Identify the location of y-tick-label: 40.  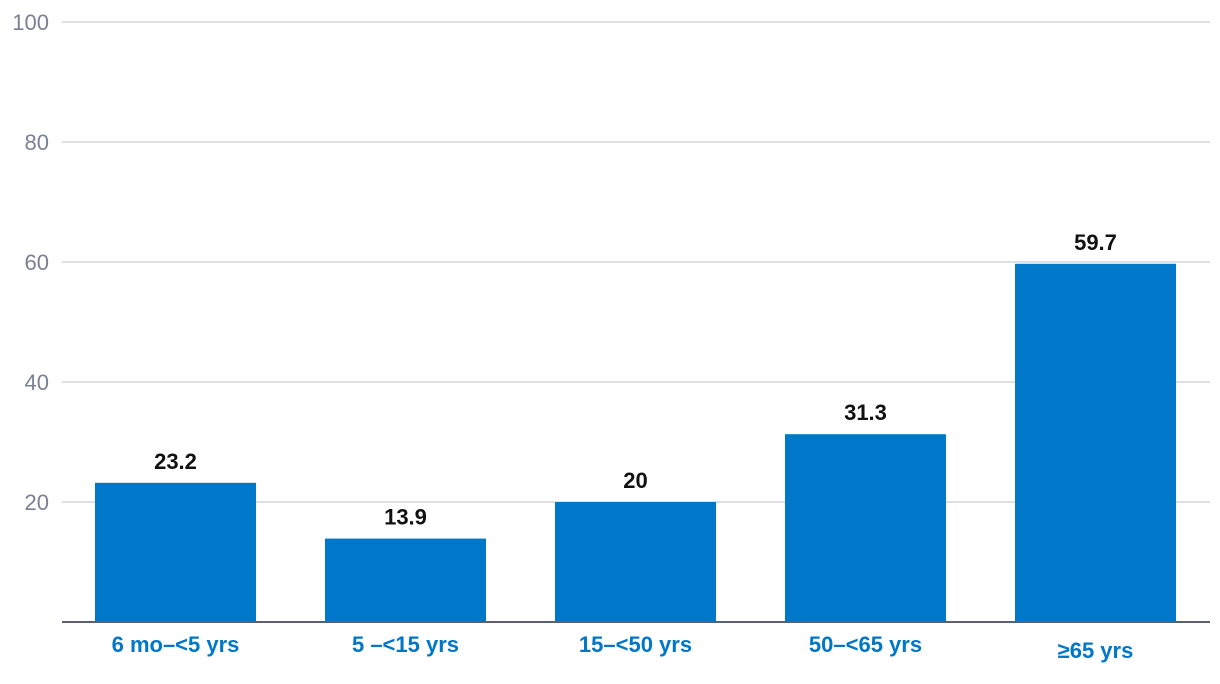
(37, 382).